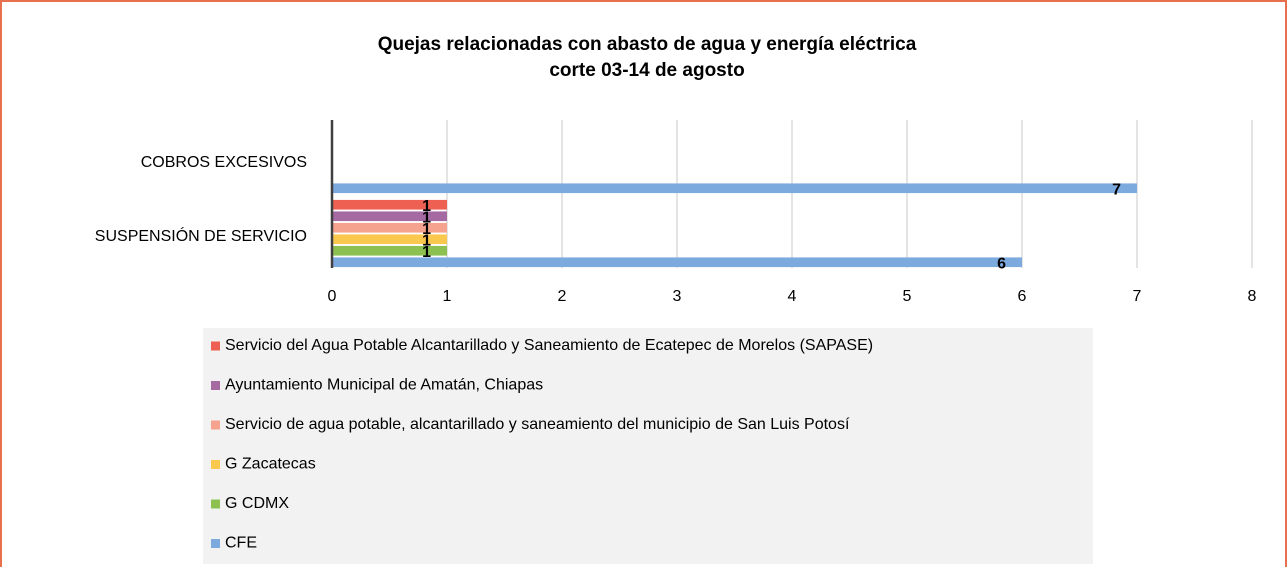  Describe the element at coordinates (1137, 296) in the screenshot. I see `x-tick-label: 7` at that location.